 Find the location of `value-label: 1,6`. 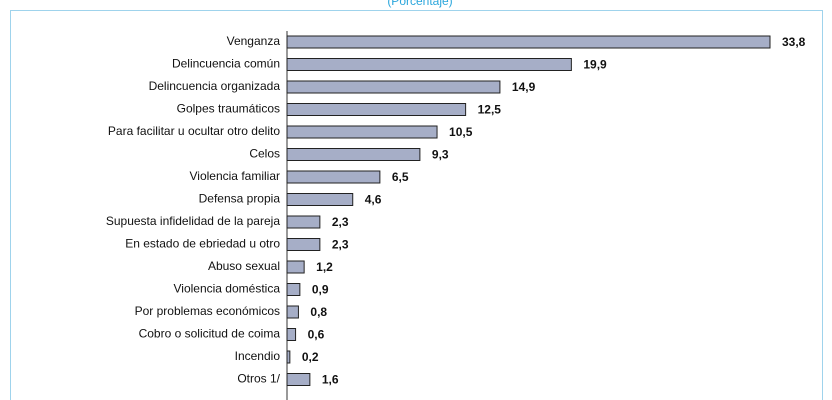

value-label: 1,6 is located at coordinates (330, 380).